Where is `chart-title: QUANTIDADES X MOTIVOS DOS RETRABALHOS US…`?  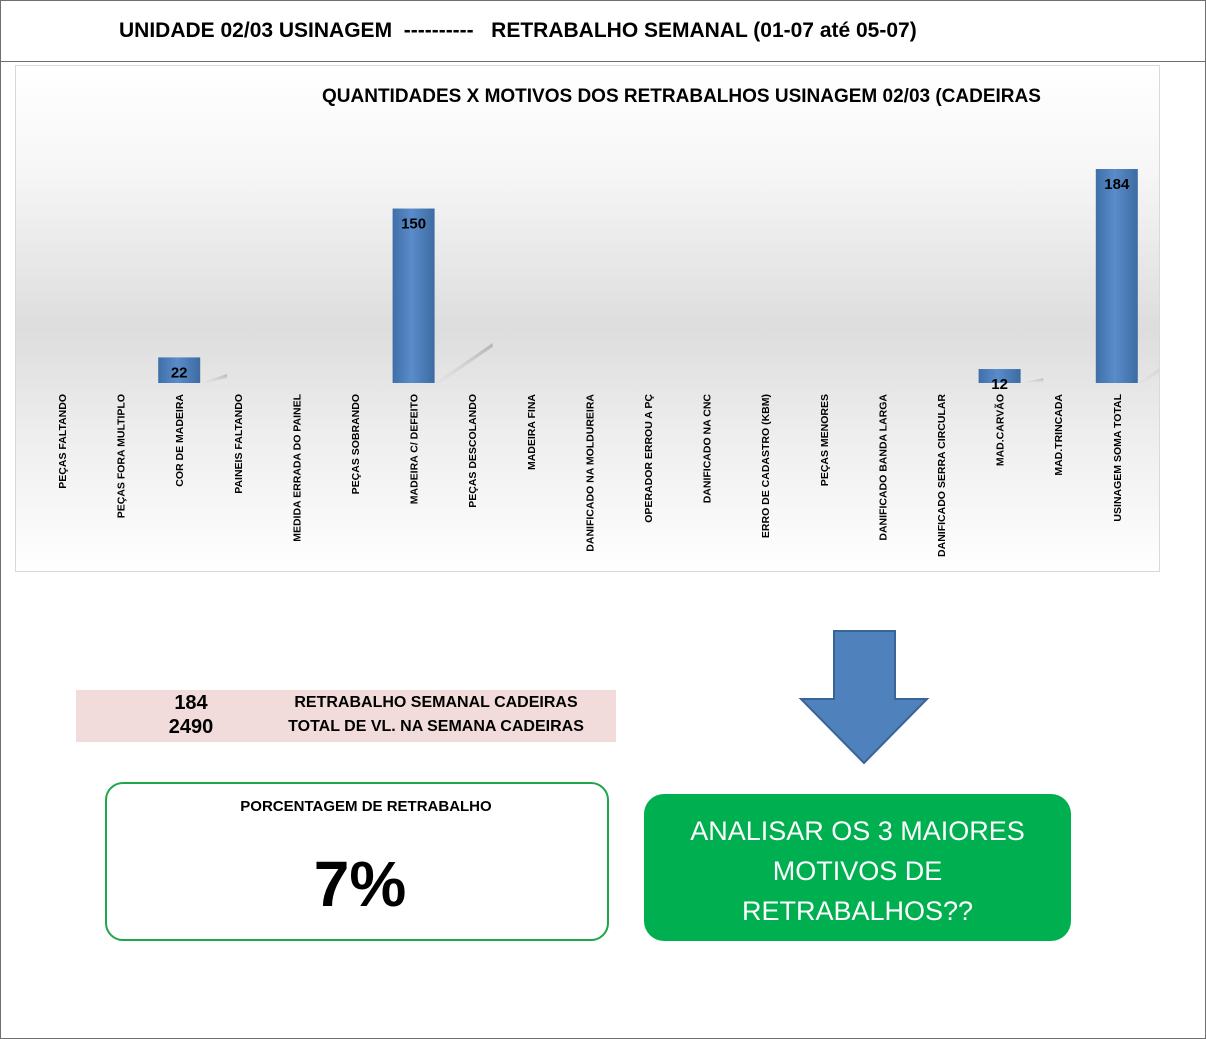
chart-title: QUANTIDADES X MOTIVOS DOS RETRABALHOS US… is located at coordinates (681, 96).